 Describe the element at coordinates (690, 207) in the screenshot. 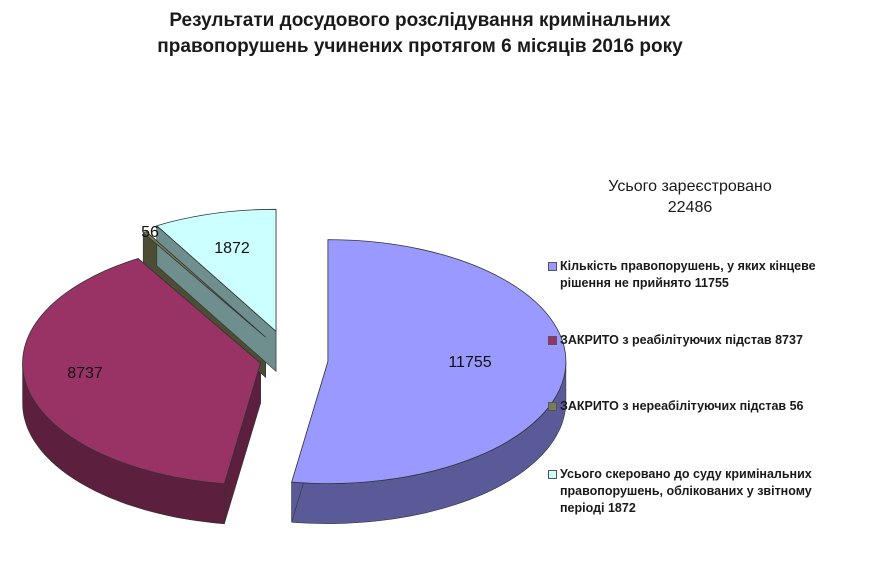

I see `total-value: 22486` at that location.